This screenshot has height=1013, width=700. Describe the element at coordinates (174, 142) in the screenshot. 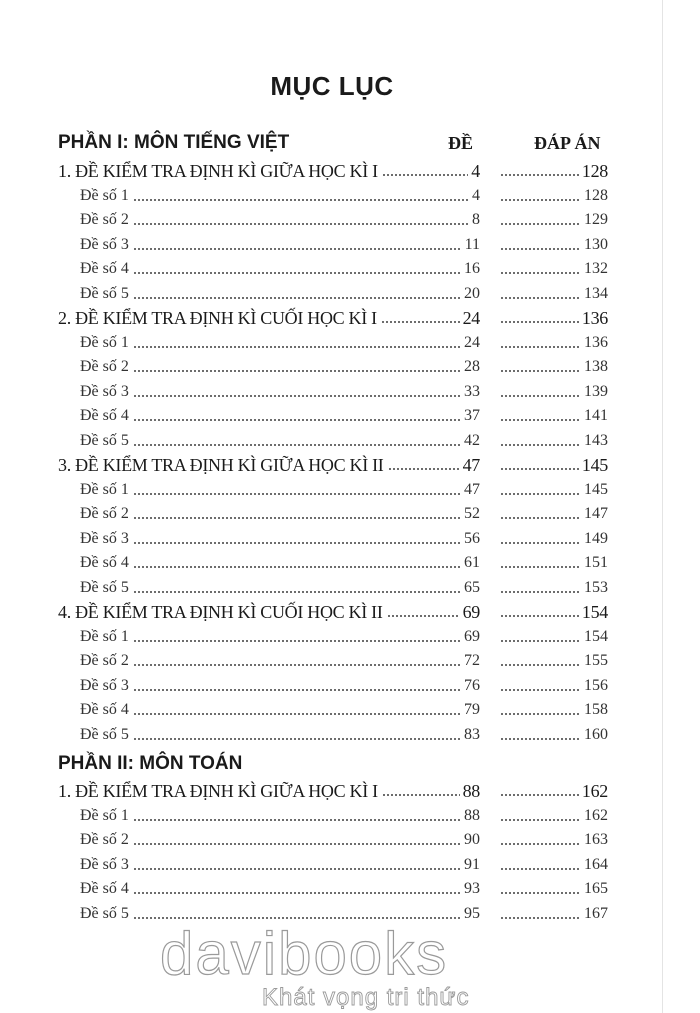

I see `part-title: PHẦN I: MÔN TIẾNG VIỆT` at that location.